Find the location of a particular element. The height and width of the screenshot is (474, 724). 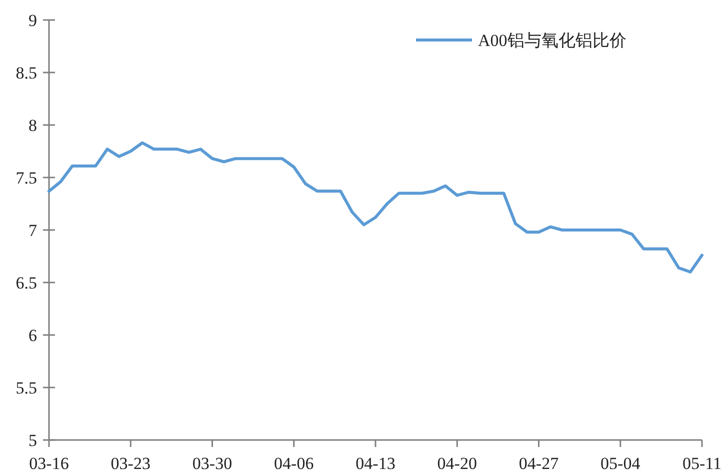

y-tick-label: 6.5 is located at coordinates (26, 283).